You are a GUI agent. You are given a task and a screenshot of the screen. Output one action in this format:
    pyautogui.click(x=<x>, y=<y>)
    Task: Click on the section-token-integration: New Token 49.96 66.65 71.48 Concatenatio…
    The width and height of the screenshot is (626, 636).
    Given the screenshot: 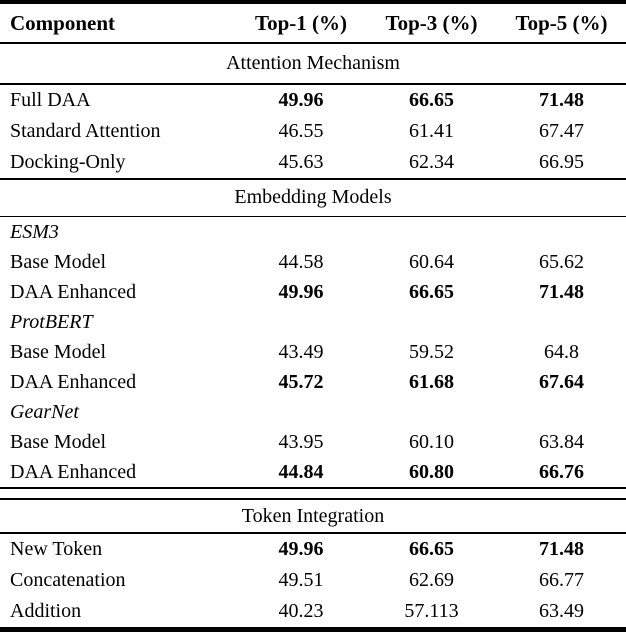 What is the action you would take?
    pyautogui.click(x=313, y=580)
    